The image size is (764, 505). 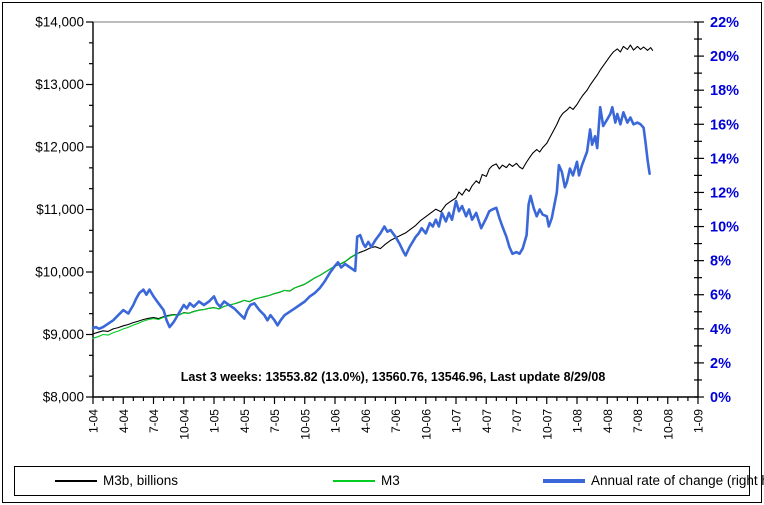 I want to click on x-axis-label: 4-08, so click(x=608, y=421).